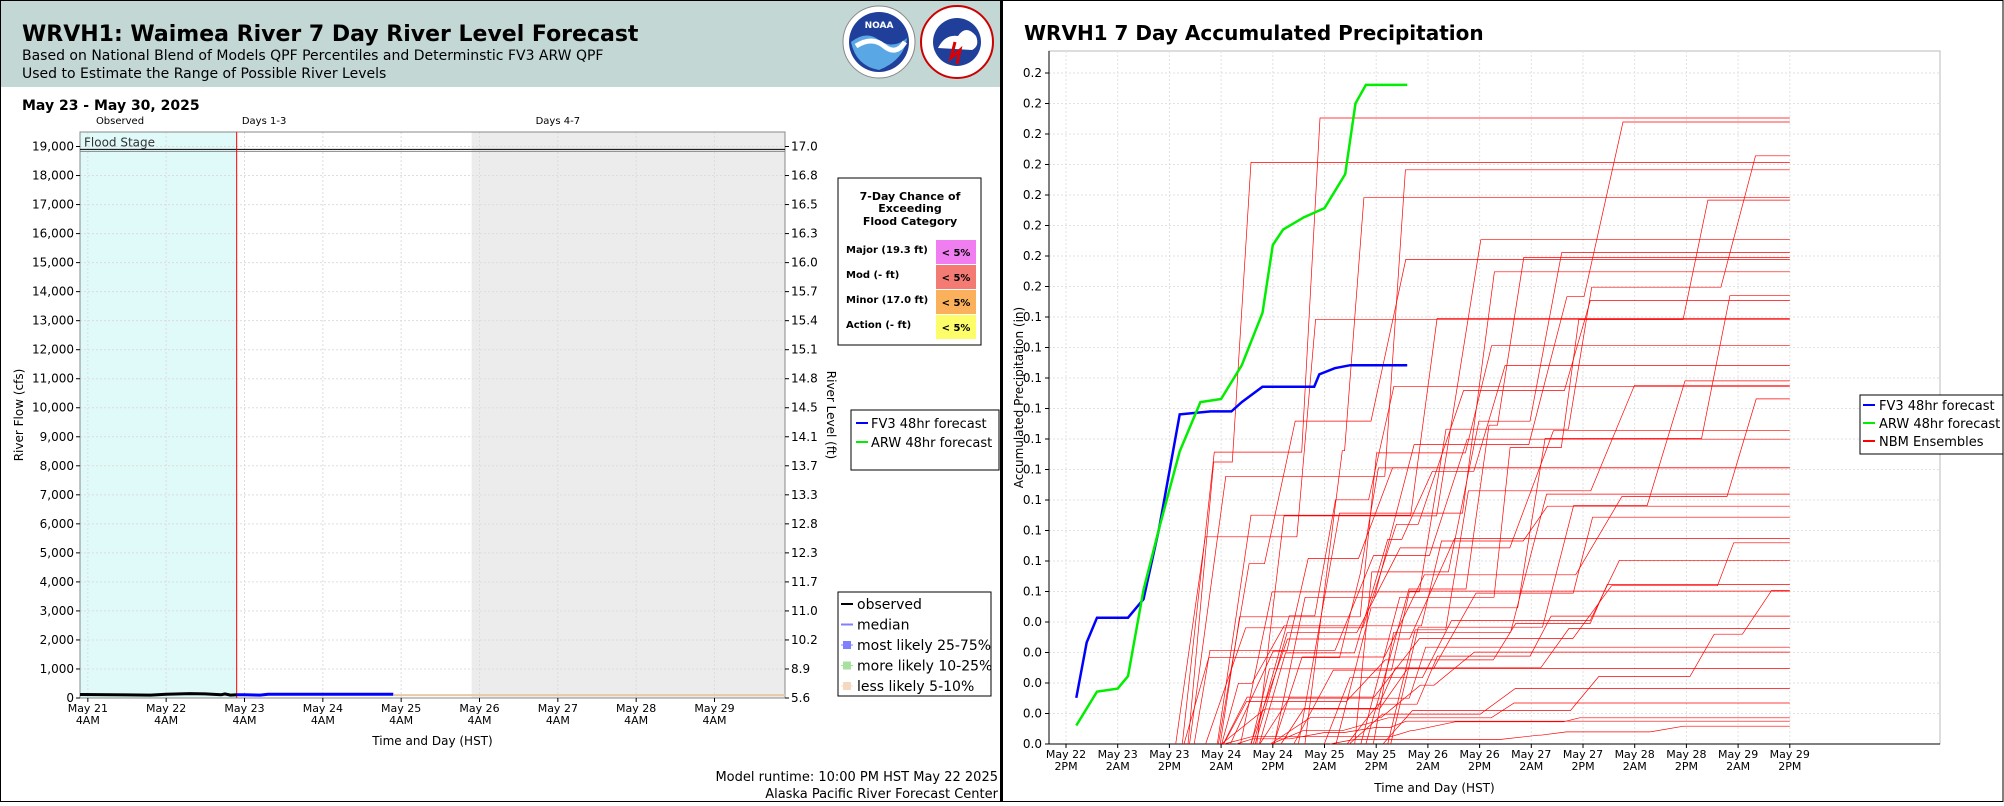  Describe the element at coordinates (1241, 531) in the screenshot. I see `series-fv3-48hr-forecast` at that location.